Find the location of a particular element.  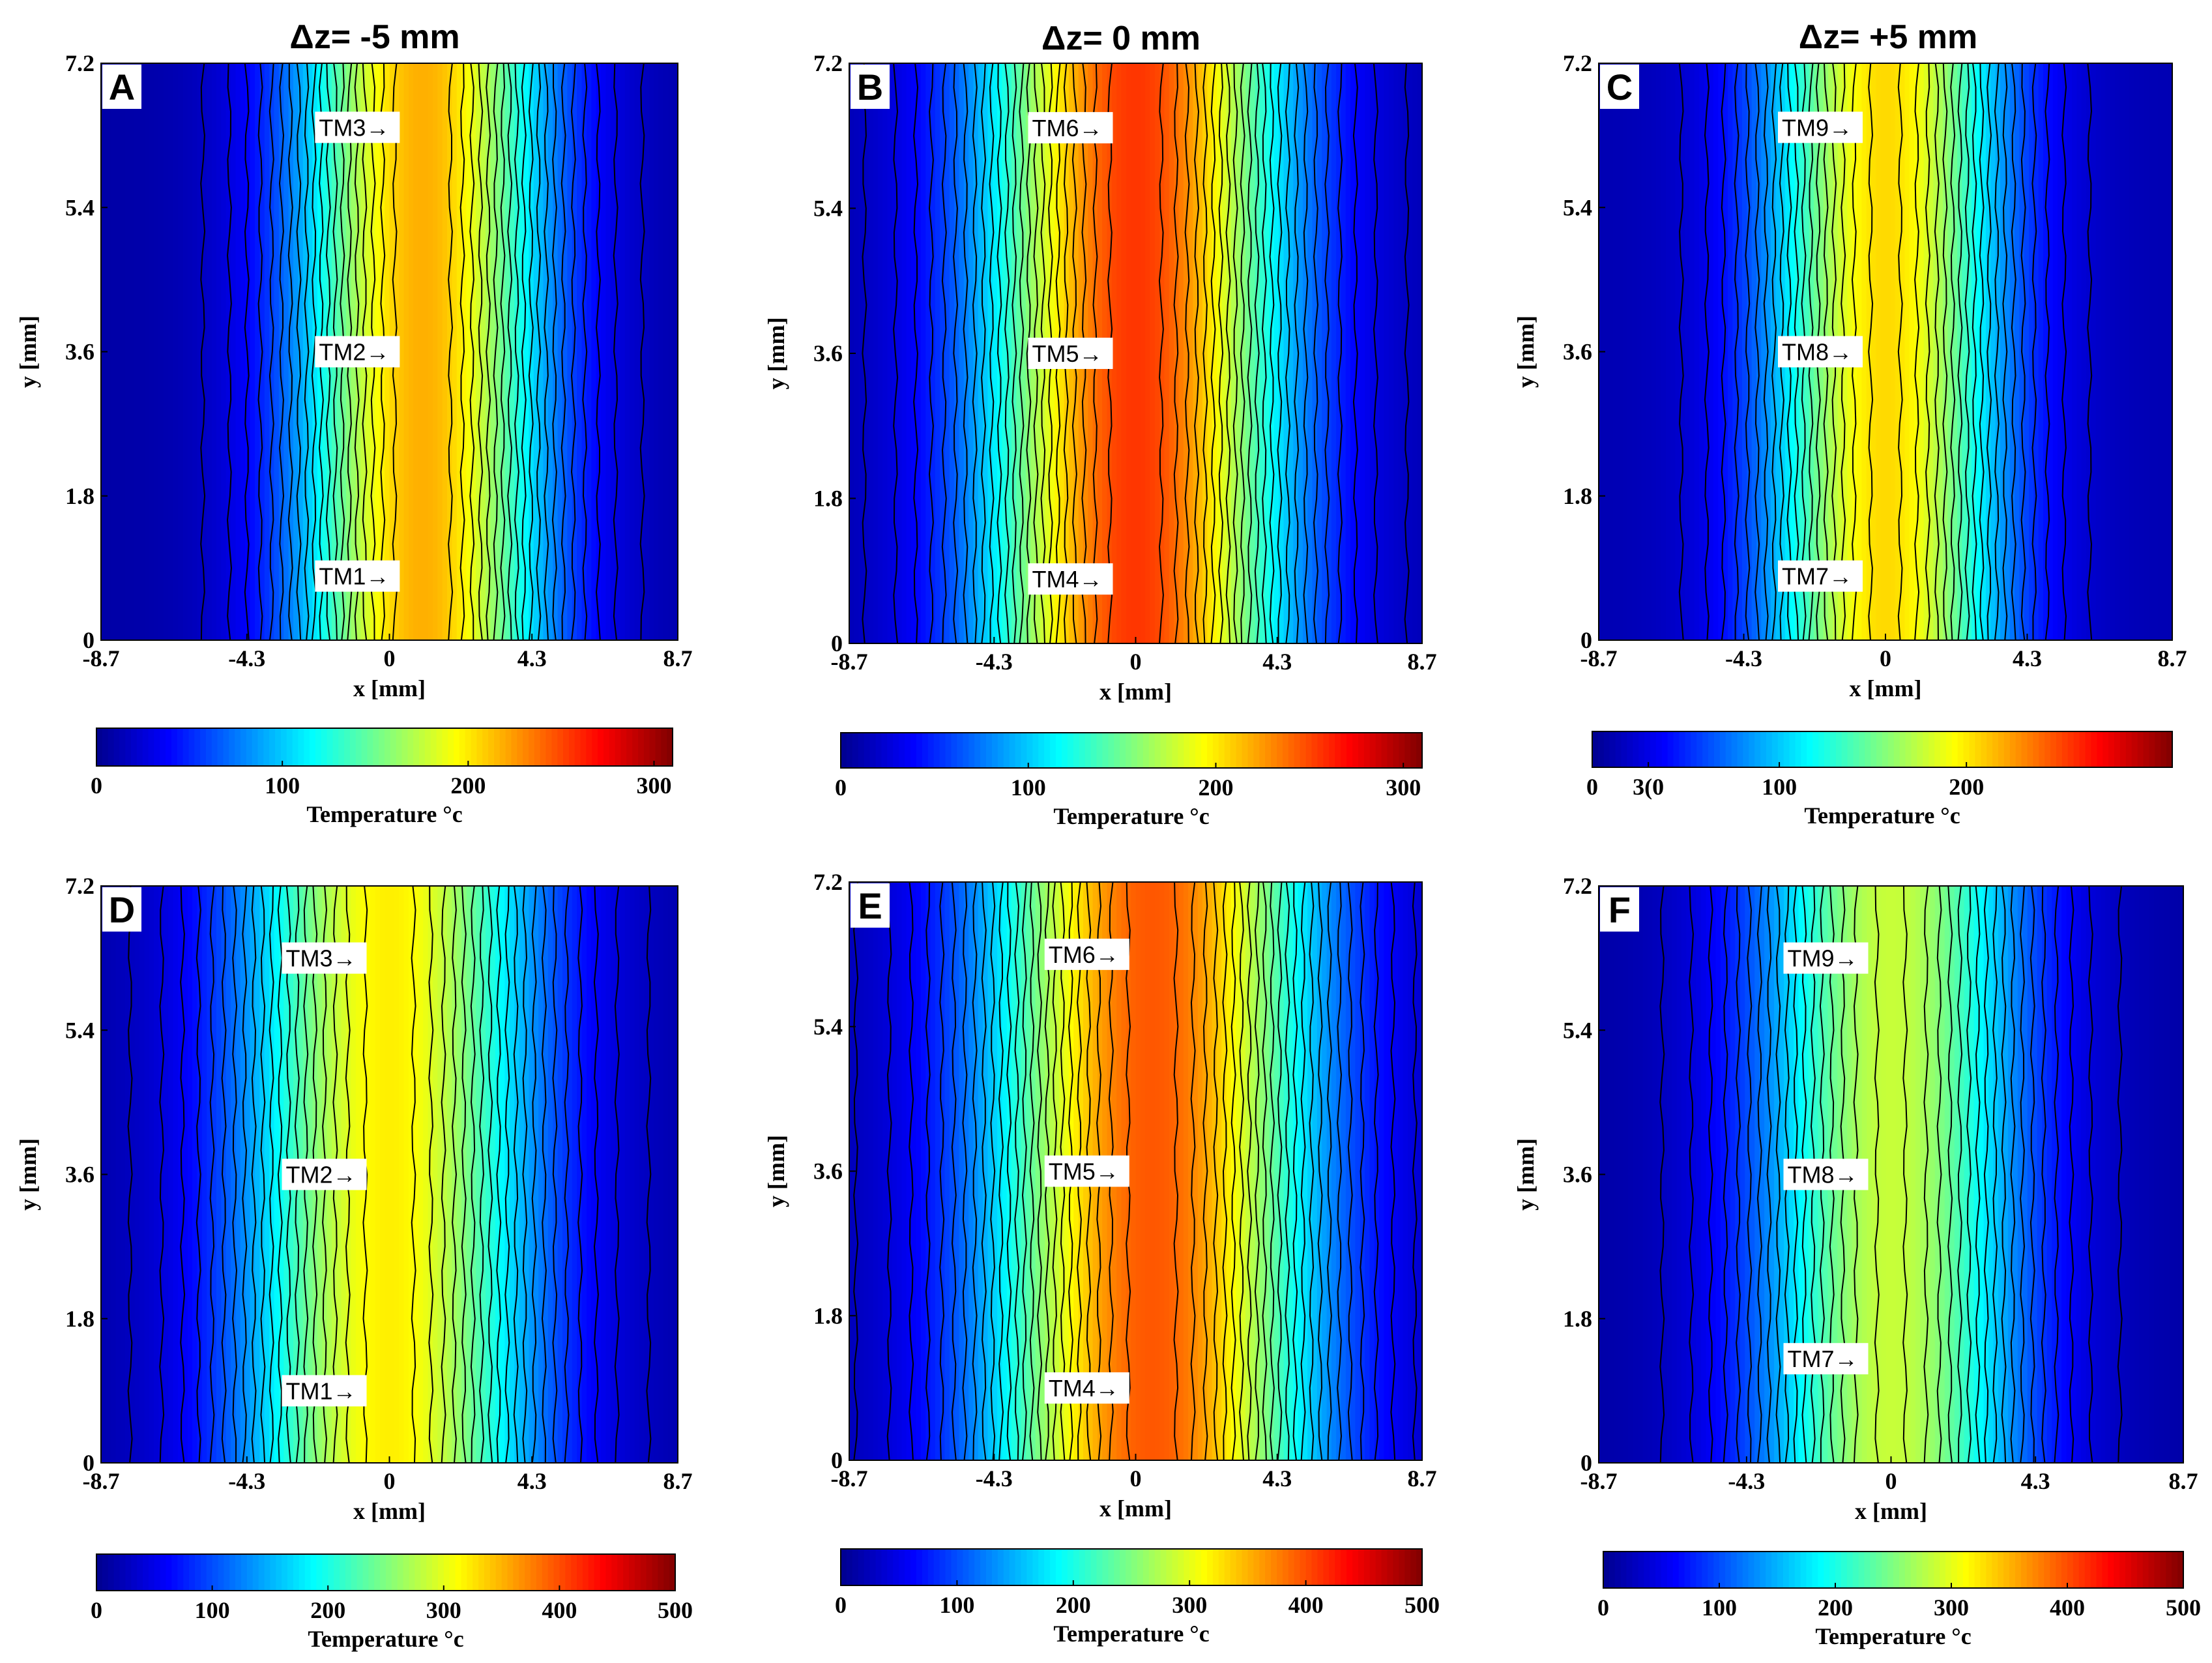

x-tick-label: 4.3 is located at coordinates (532, 1481).